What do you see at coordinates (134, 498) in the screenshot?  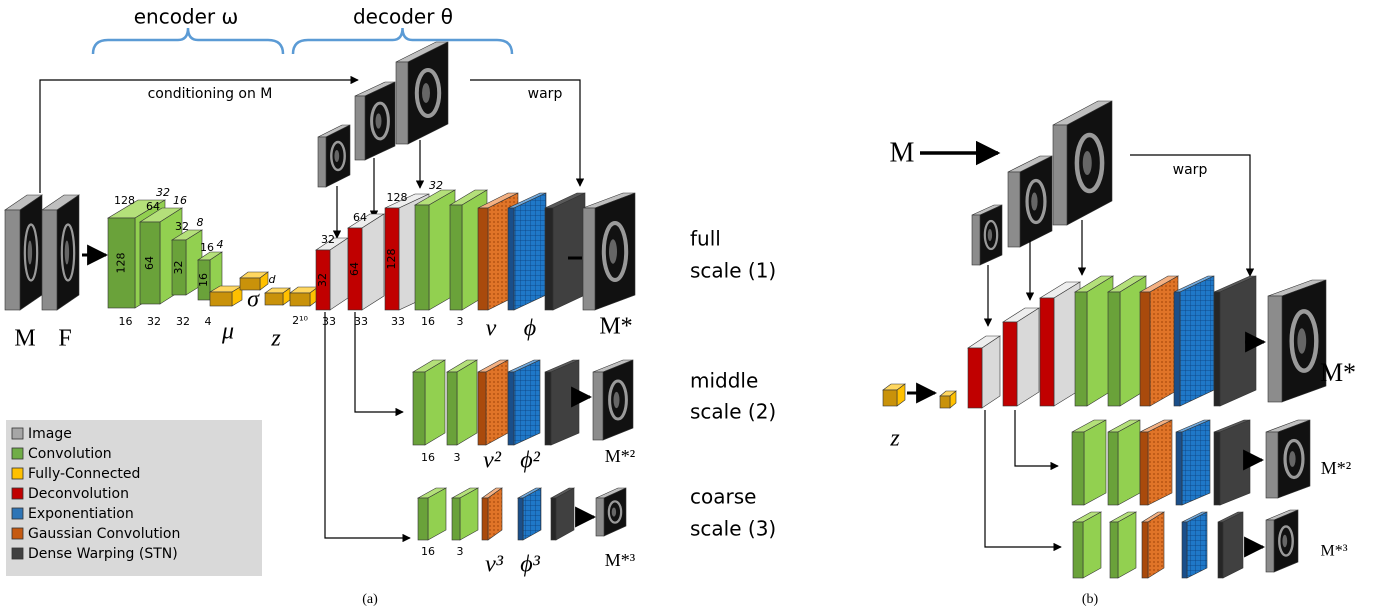 I see `legend-box` at bounding box center [134, 498].